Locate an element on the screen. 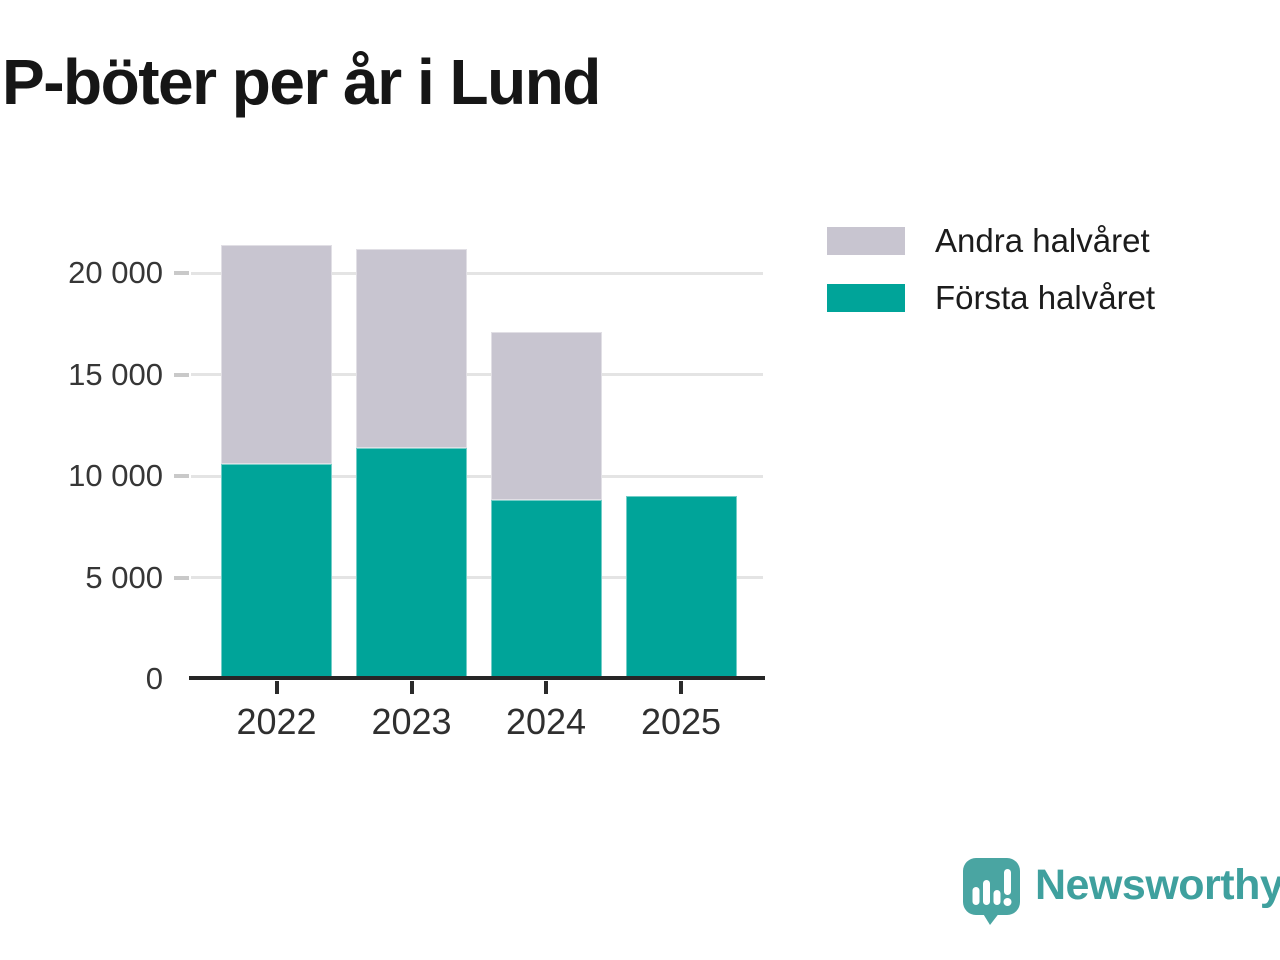  bar-2023-forsta-halvaret is located at coordinates (411, 563).